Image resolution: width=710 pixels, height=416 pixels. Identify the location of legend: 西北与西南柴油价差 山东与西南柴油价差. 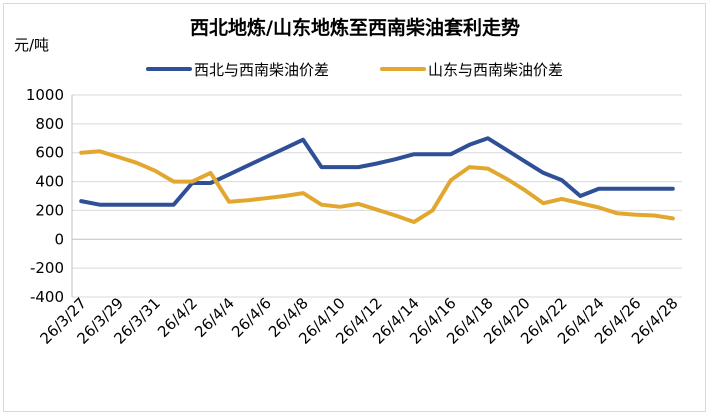
(354, 70).